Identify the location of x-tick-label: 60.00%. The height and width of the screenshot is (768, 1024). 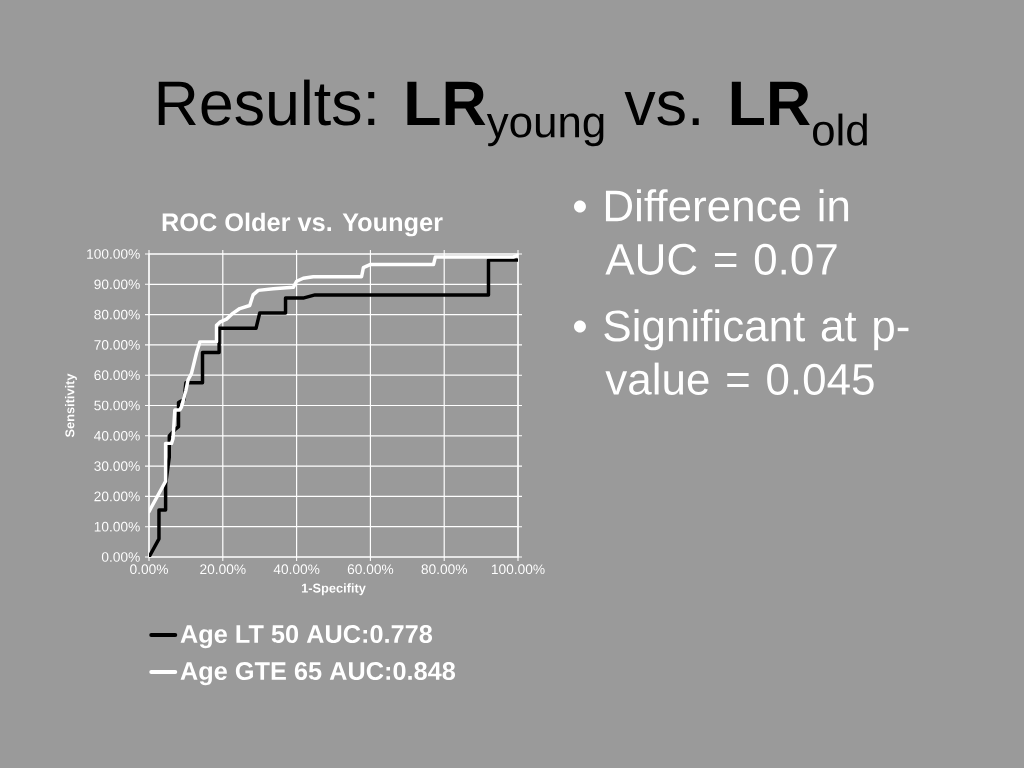
(370, 569).